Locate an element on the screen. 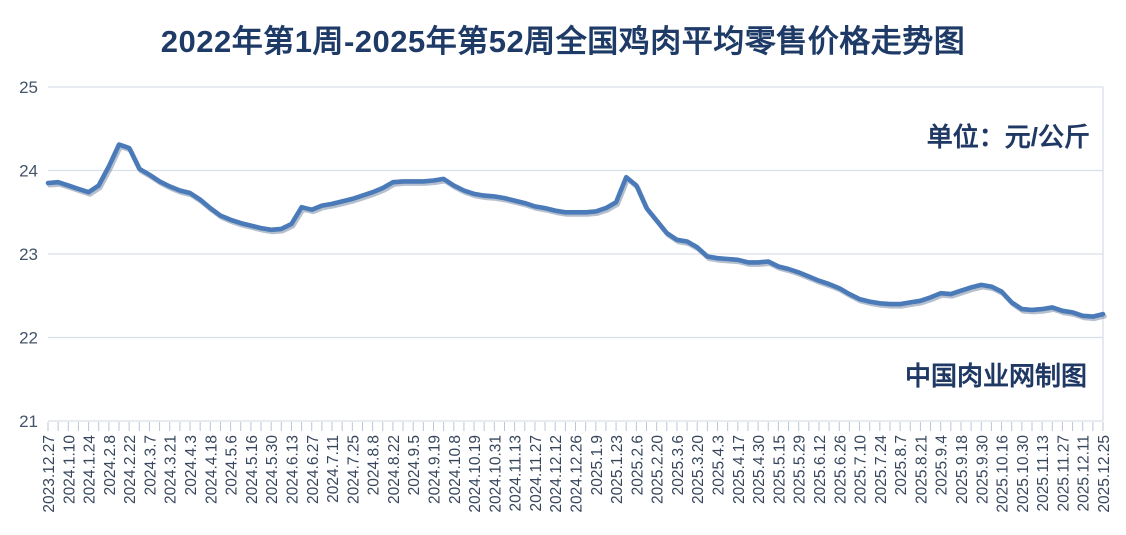 The image size is (1126, 535). x-axis-tick-label: 2024.5.16 is located at coordinates (252, 469).